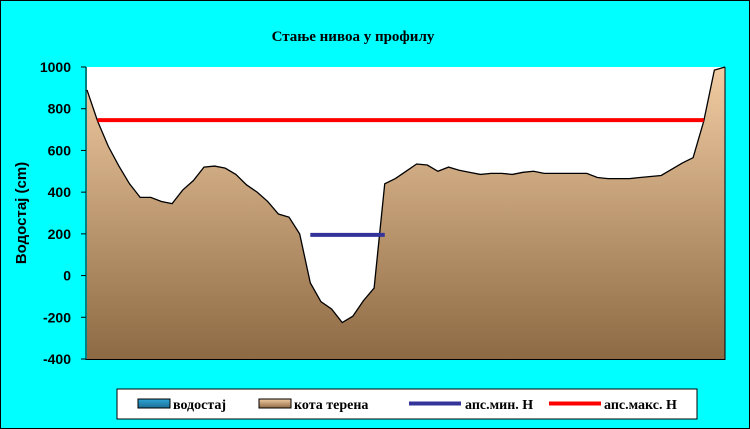 The image size is (750, 429). I want to click on y-tick-label: 800, so click(60, 109).